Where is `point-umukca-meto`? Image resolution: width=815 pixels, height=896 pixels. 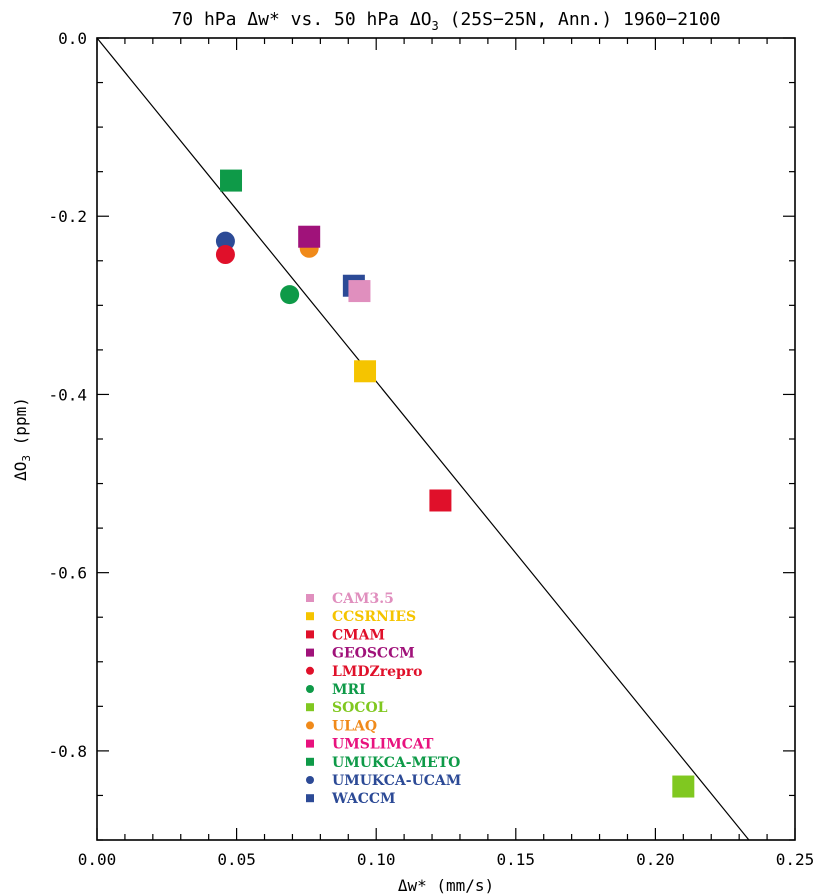
point-umukca-meto is located at coordinates (231, 180).